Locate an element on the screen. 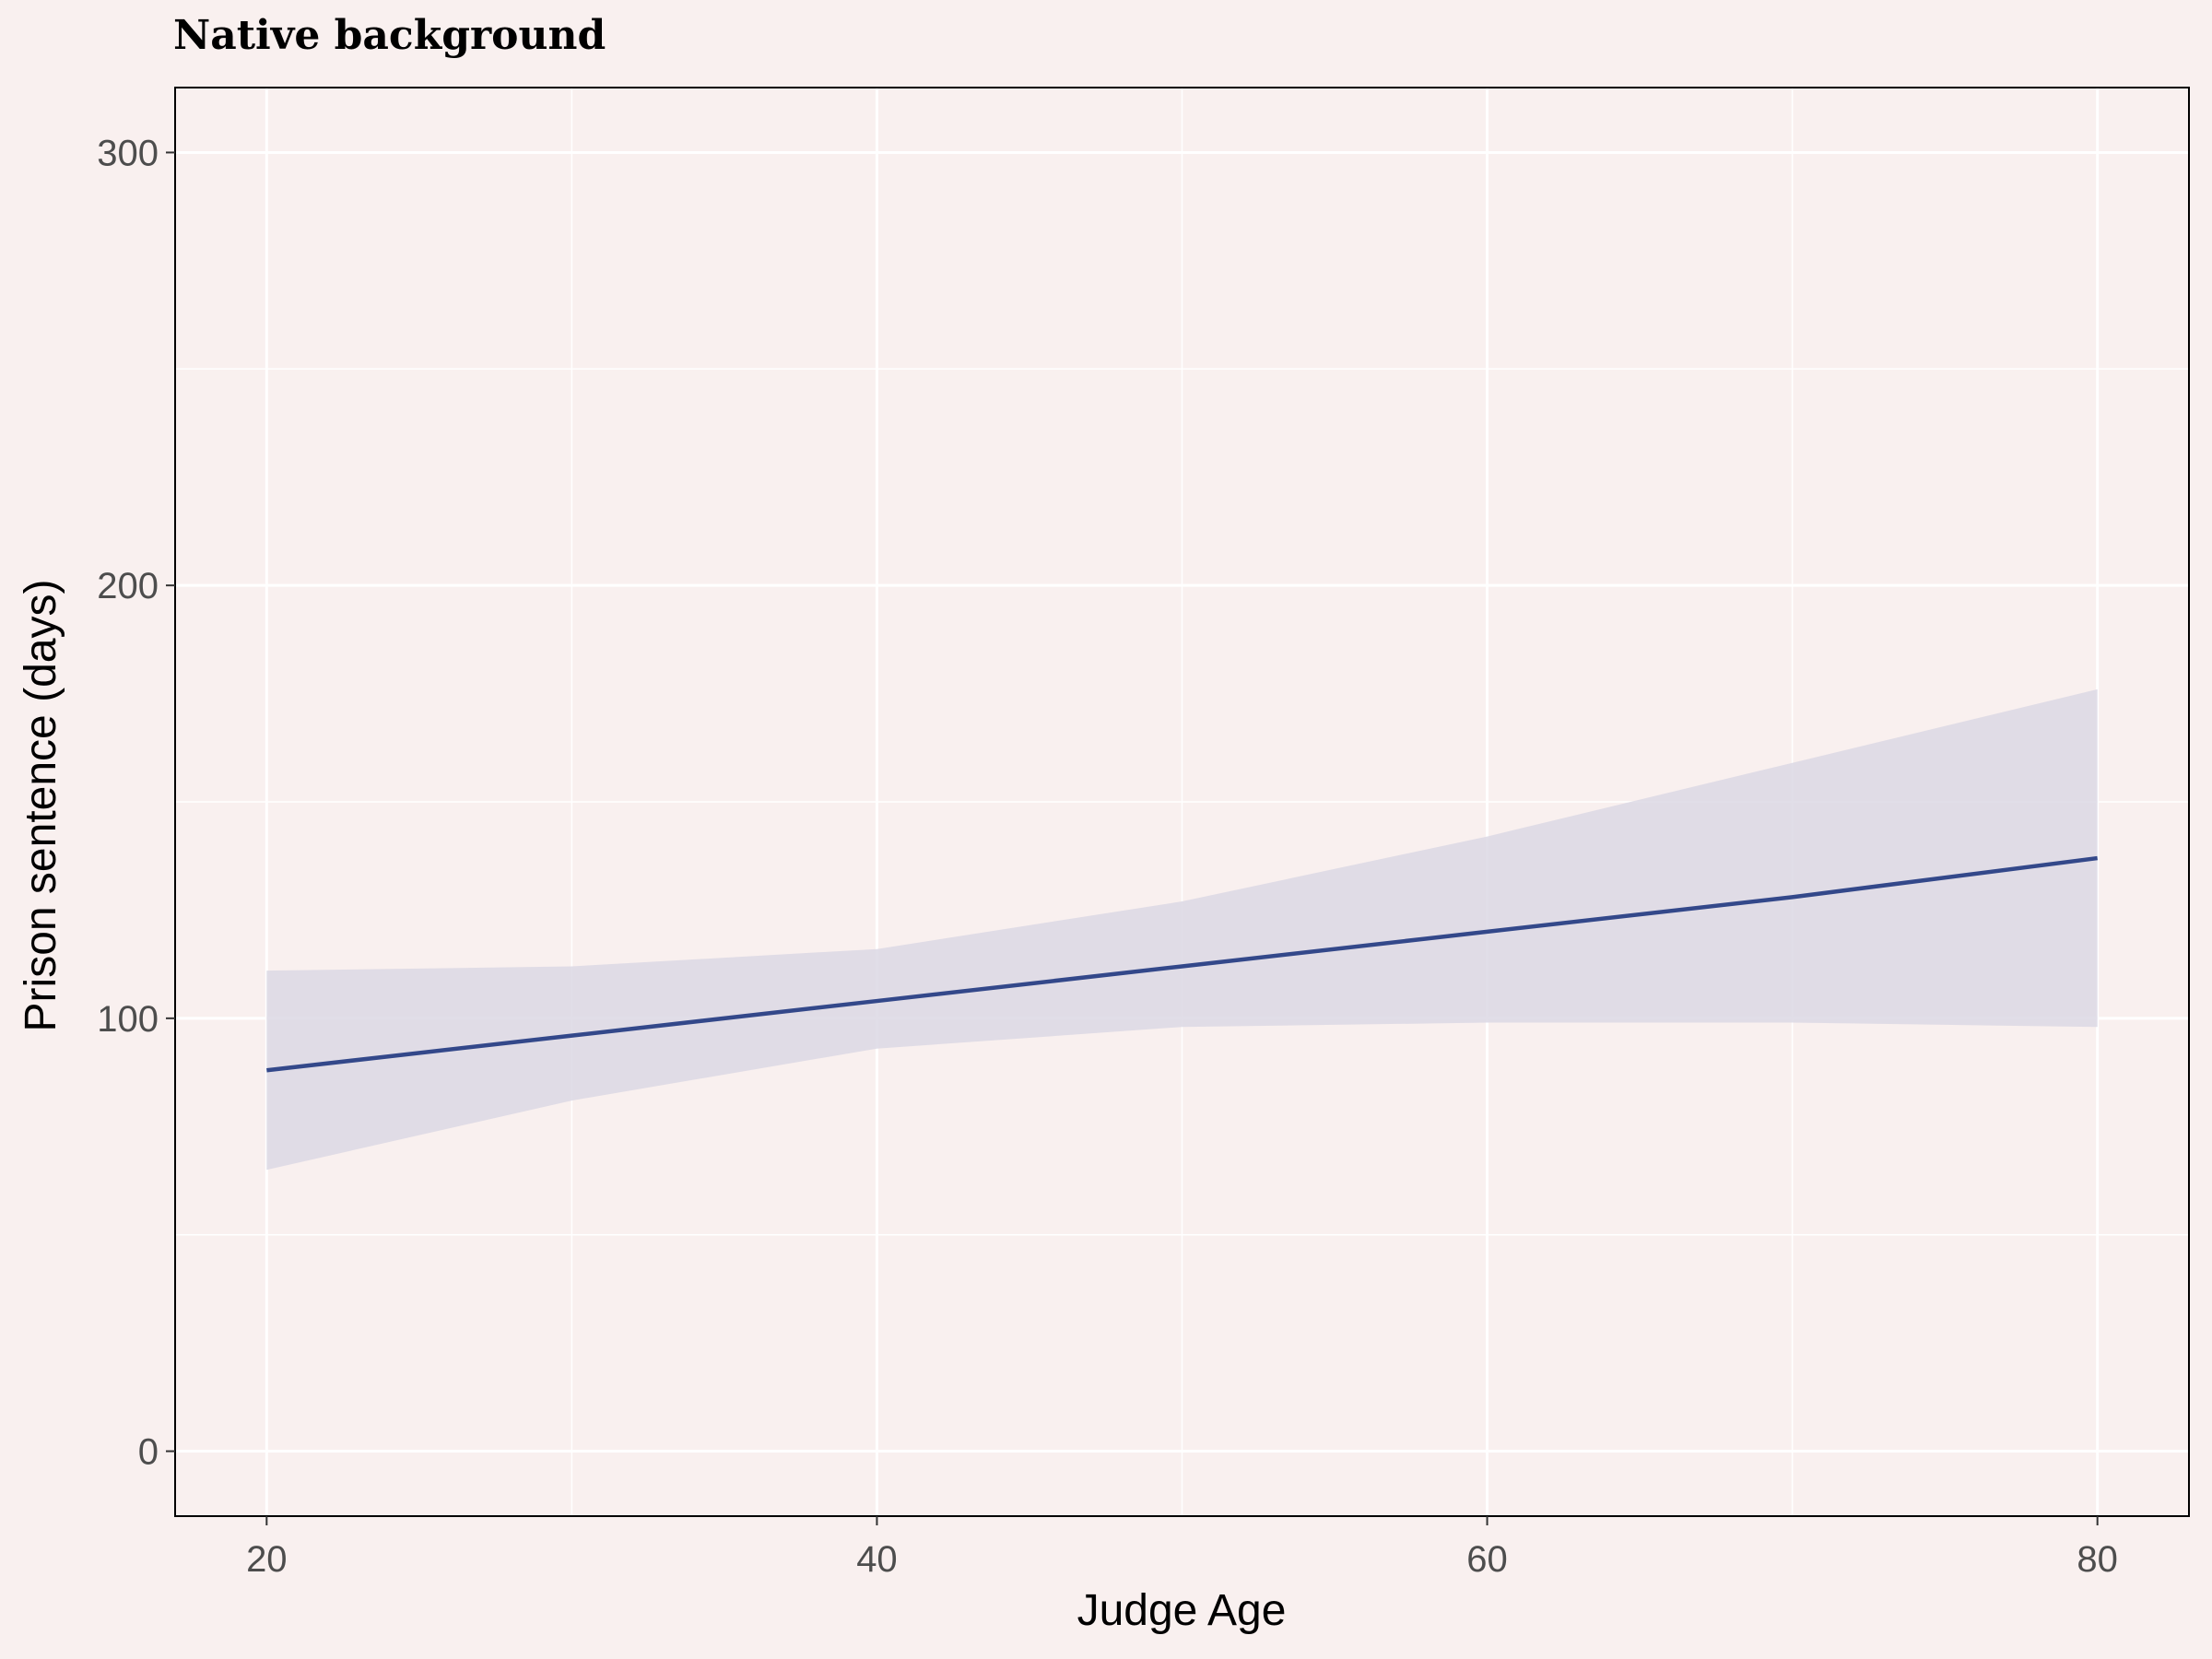 The width and height of the screenshot is (2212, 1659). x-axis-label: Judge Age is located at coordinates (1182, 1610).